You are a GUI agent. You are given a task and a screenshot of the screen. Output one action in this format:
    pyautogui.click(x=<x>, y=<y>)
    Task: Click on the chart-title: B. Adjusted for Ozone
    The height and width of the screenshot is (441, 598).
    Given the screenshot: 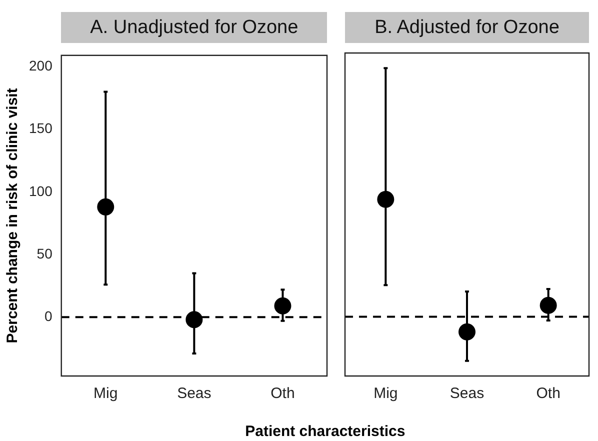 What is the action you would take?
    pyautogui.click(x=467, y=27)
    